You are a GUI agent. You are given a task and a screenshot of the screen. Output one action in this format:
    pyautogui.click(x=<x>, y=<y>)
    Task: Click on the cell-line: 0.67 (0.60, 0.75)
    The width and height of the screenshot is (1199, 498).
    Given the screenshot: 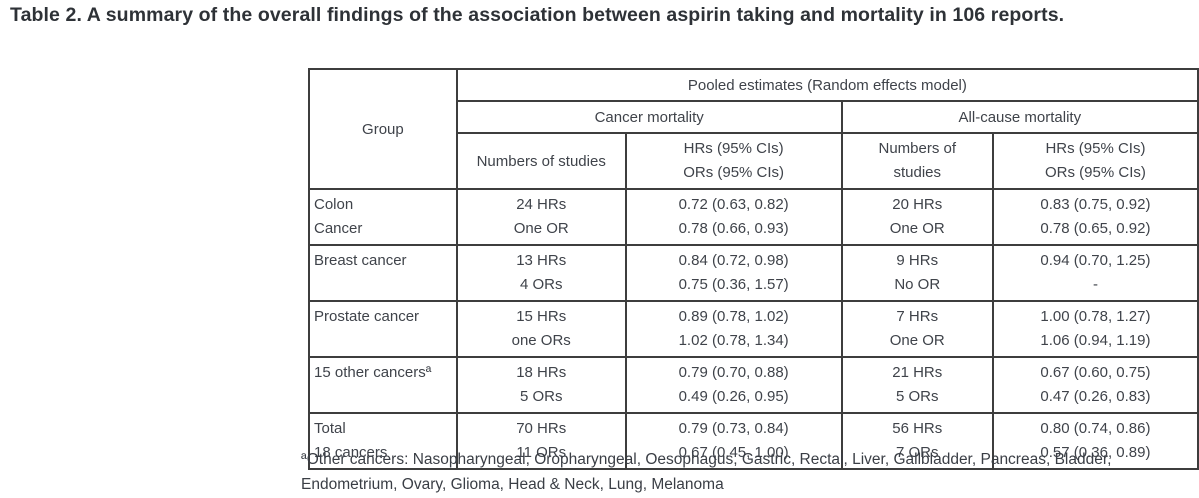 What is the action you would take?
    pyautogui.click(x=1095, y=372)
    